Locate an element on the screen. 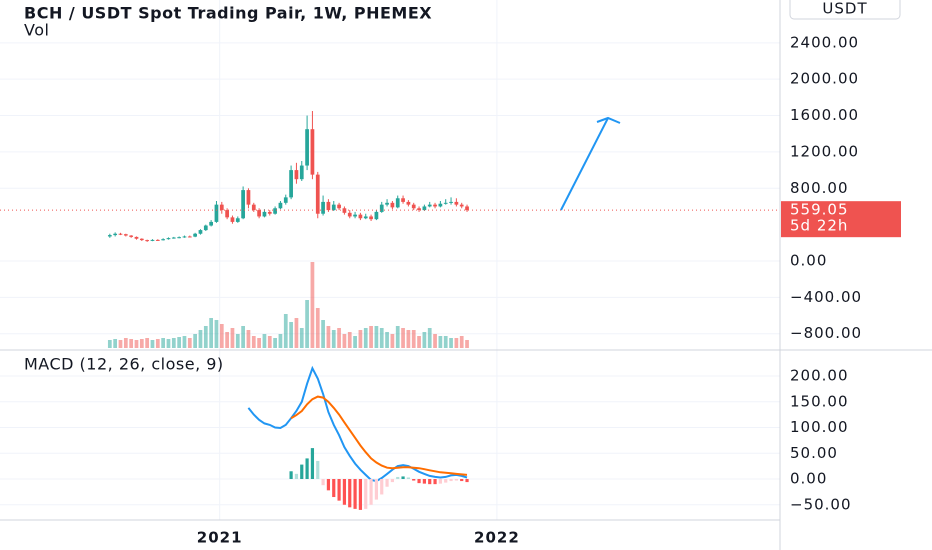 Image resolution: width=932 pixels, height=550 pixels. chart-title: BCH / USDT Spot Trading Pair, 1W, PHEMEX is located at coordinates (228, 13).